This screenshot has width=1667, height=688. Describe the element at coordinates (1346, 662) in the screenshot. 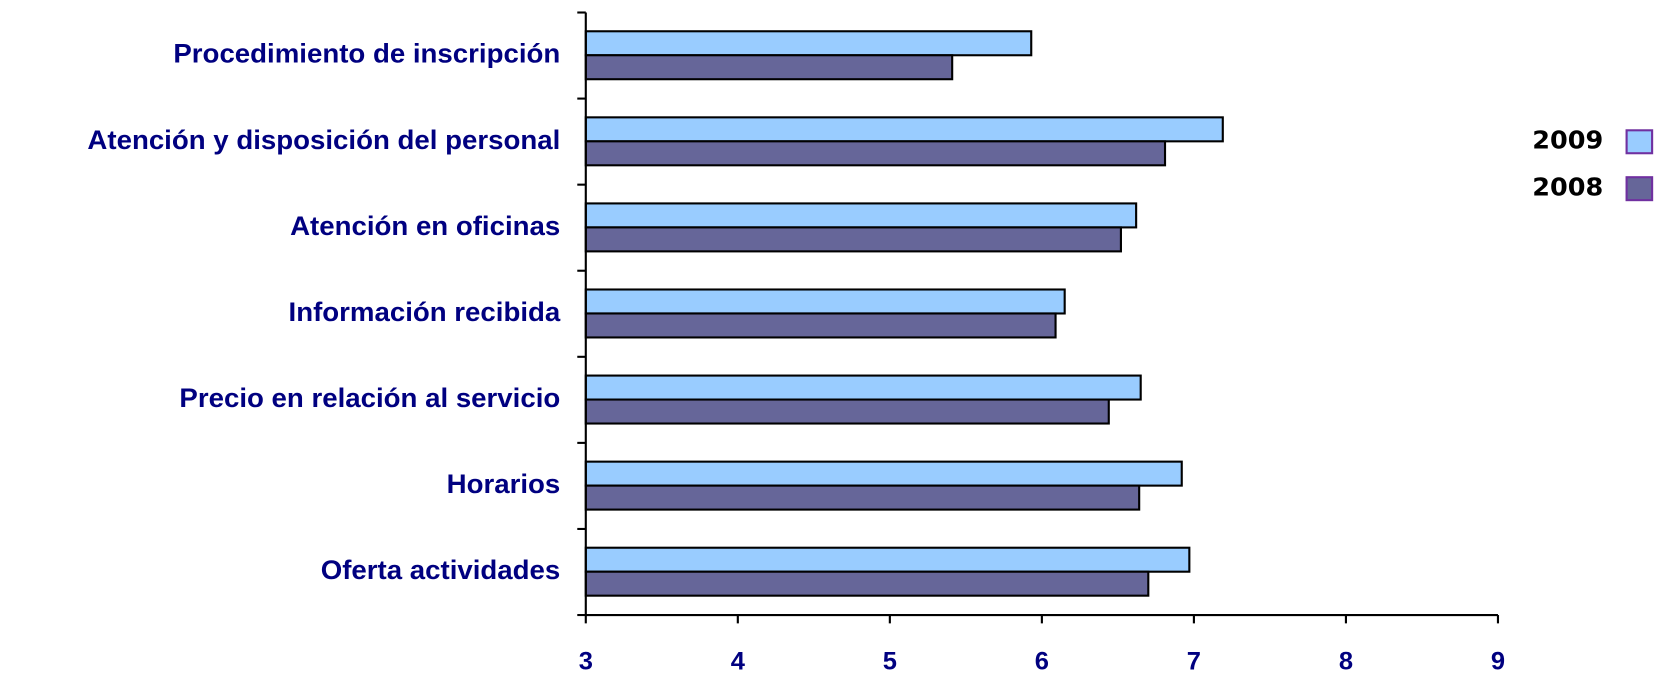

I see `x-tick-label: 8` at that location.